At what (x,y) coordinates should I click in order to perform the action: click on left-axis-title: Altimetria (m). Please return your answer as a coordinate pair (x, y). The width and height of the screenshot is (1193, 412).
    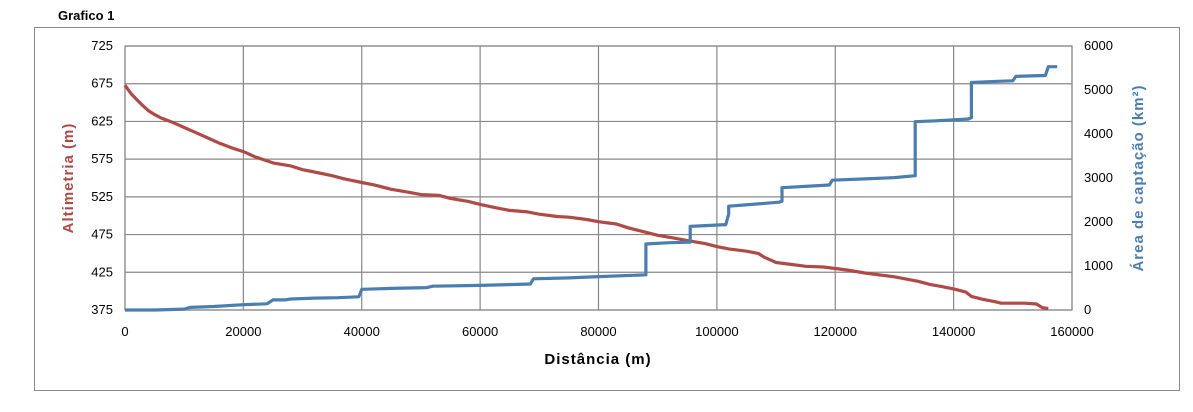
    Looking at the image, I should click on (68, 178).